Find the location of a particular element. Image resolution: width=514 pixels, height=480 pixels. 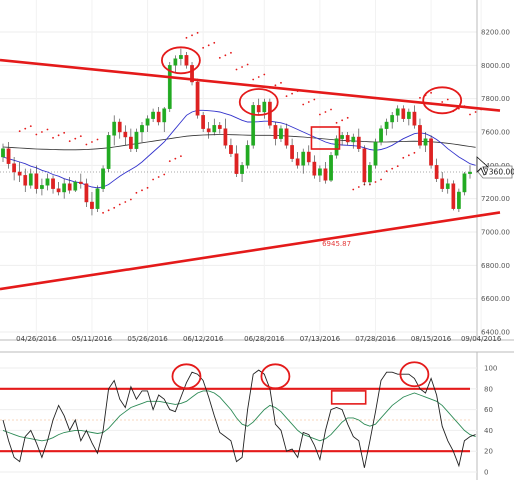

trendline-value-label: 6945.87 is located at coordinates (336, 244).